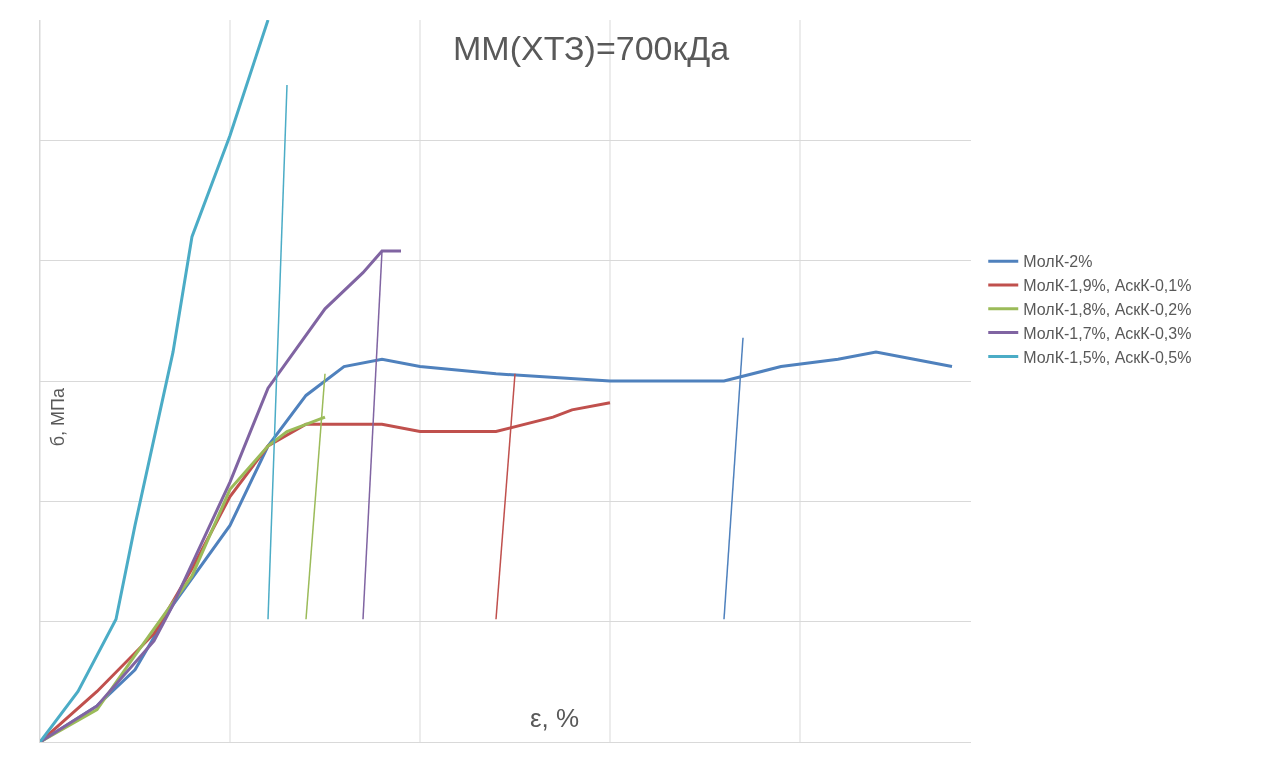  I want to click on legend-label: МолК-2%, so click(1058, 262).